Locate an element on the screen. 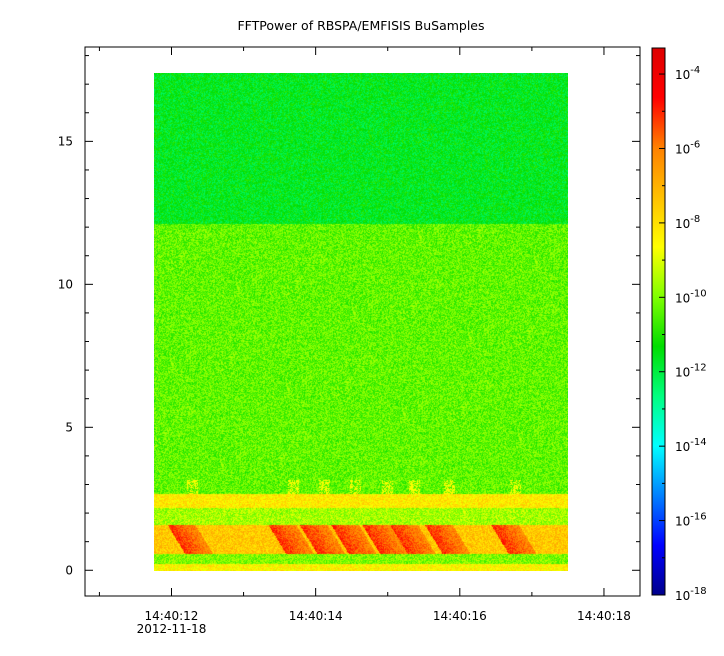 The image size is (724, 656). colorbar-tick-label: 10⁻⁸ is located at coordinates (687, 222).